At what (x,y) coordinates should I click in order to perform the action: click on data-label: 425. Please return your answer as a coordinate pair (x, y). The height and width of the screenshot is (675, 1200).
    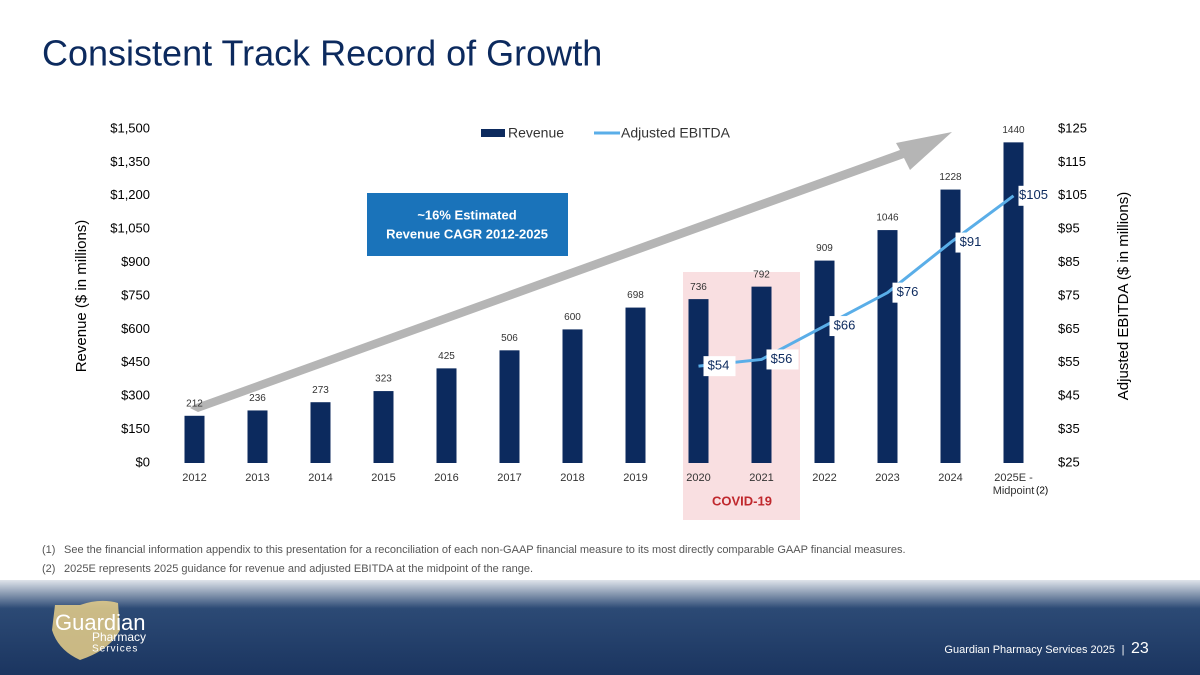
    Looking at the image, I should click on (446, 356).